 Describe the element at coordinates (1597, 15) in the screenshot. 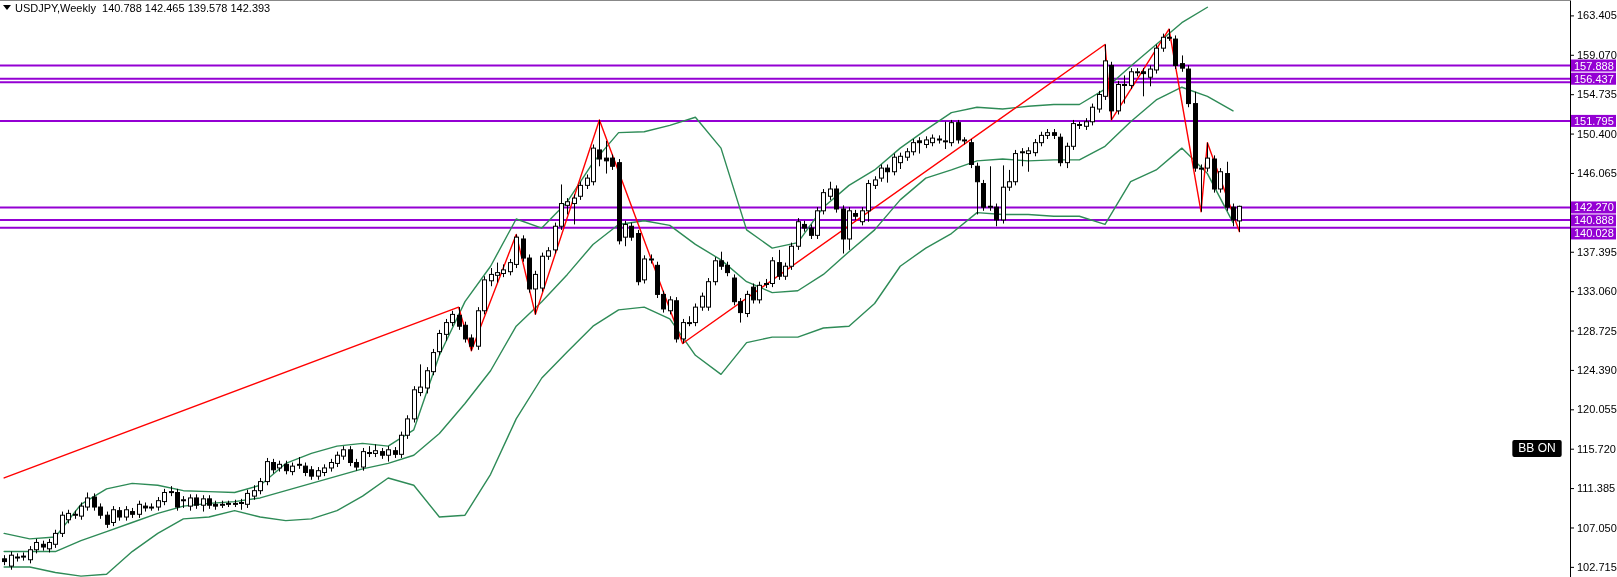

I see `y-tick-label: 163.405` at that location.